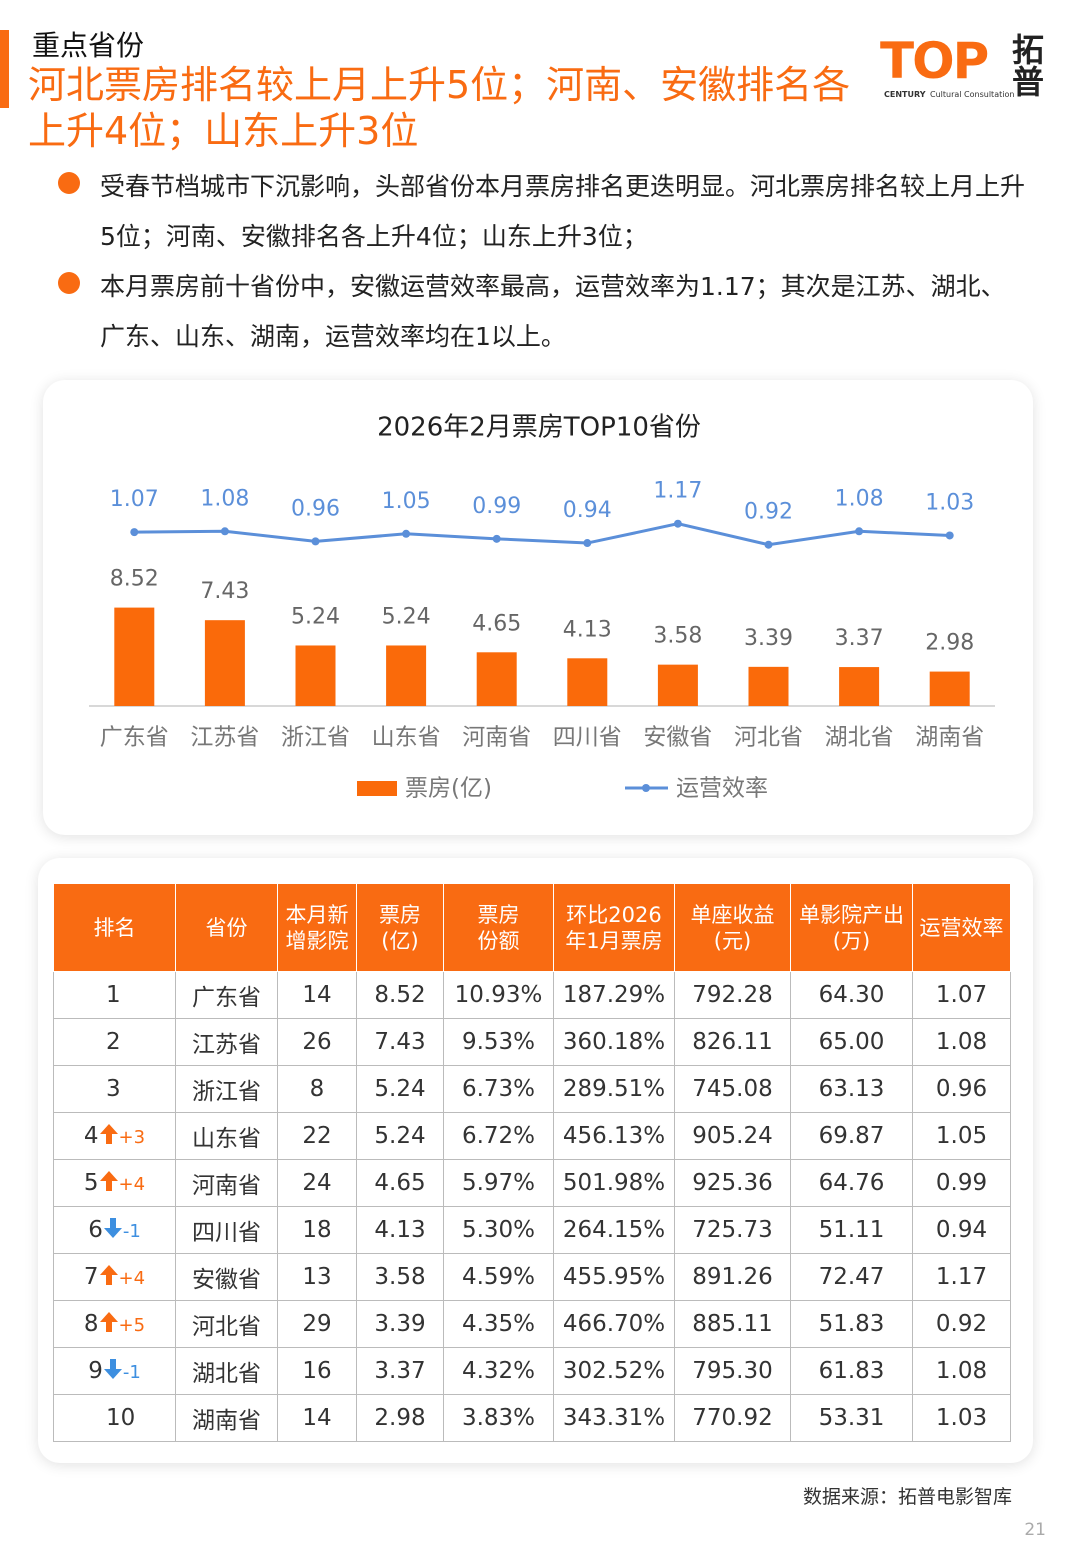 Image resolution: width=1080 pixels, height=1560 pixels. What do you see at coordinates (859, 738) in the screenshot?
I see `x-tick-label: 湖北省` at bounding box center [859, 738].